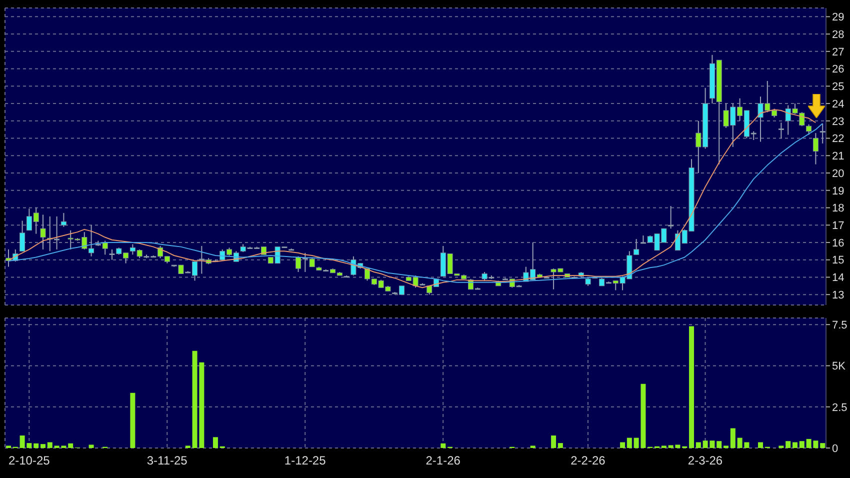 The width and height of the screenshot is (850, 478). I want to click on y-tick-label: 14, so click(838, 278).